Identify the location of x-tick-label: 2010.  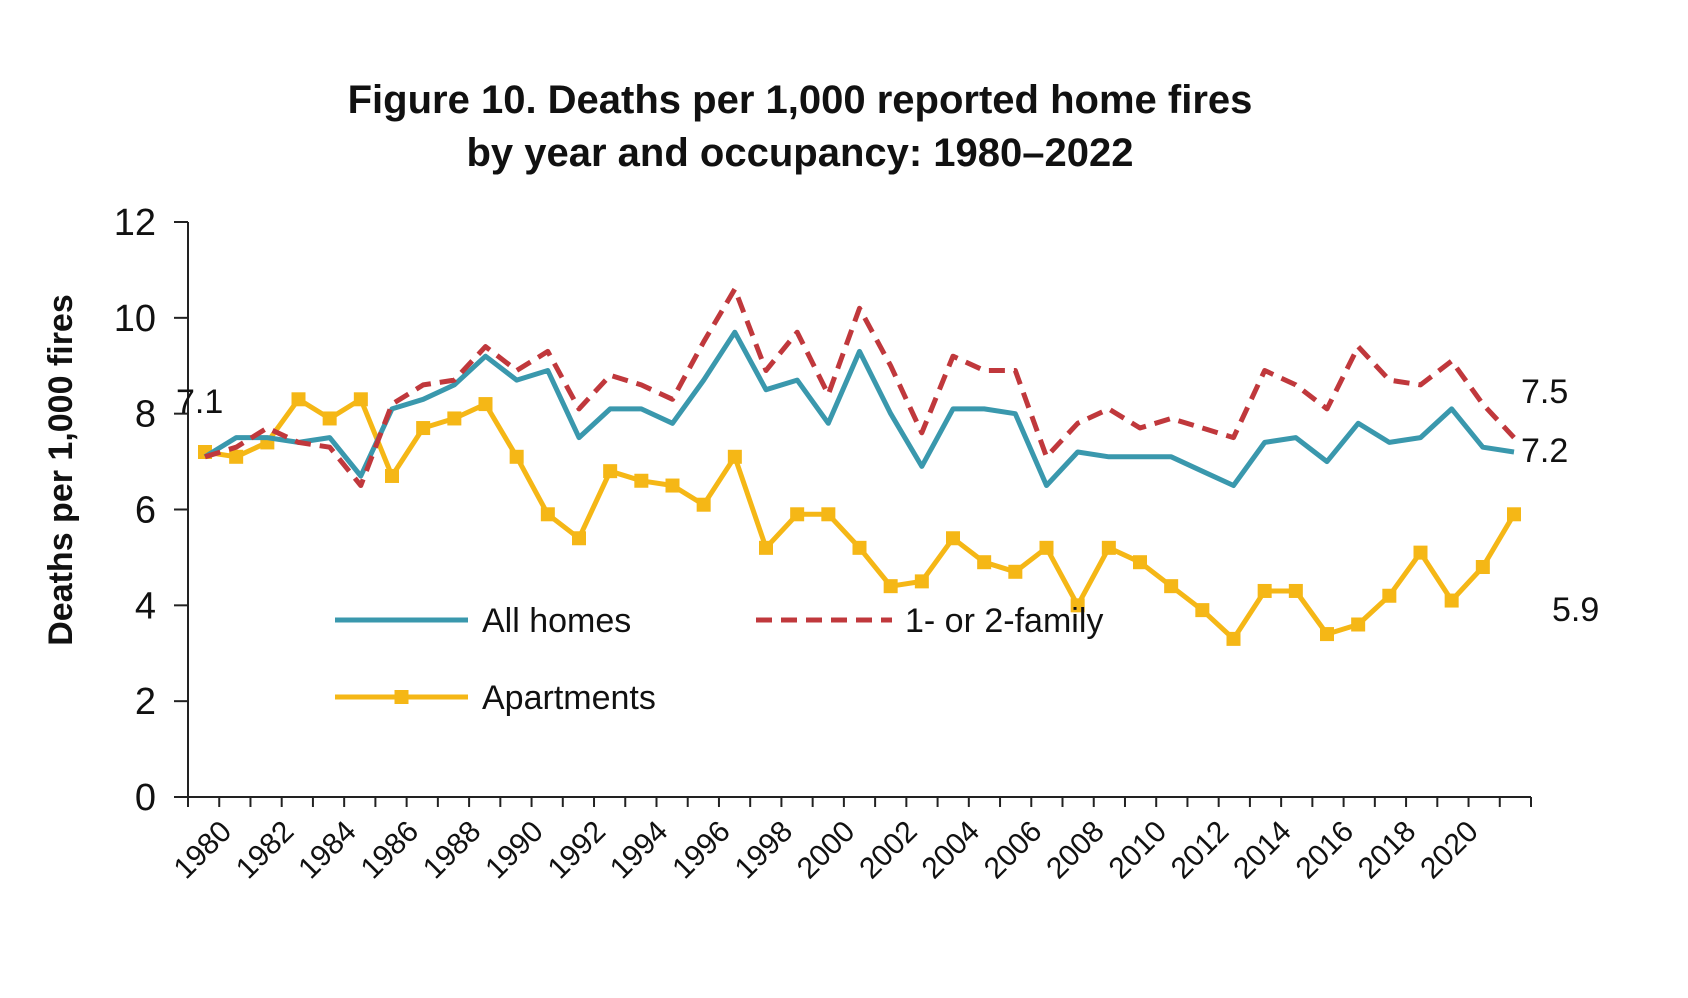
(1138, 850).